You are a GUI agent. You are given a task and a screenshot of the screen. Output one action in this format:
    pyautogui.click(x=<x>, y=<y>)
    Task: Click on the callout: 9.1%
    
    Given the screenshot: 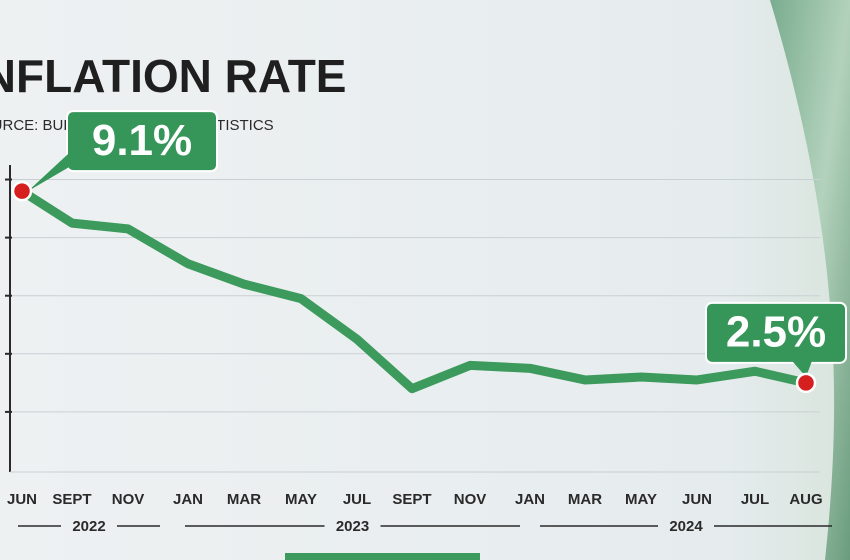 What is the action you would take?
    pyautogui.click(x=123, y=151)
    